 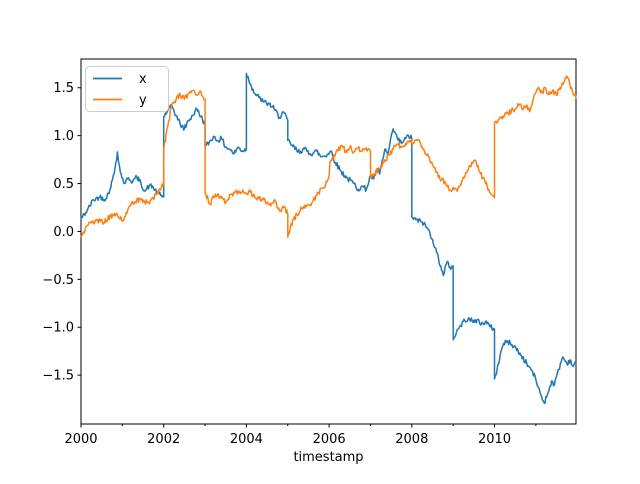 I want to click on y-tick-label: 0.0, so click(x=63, y=232).